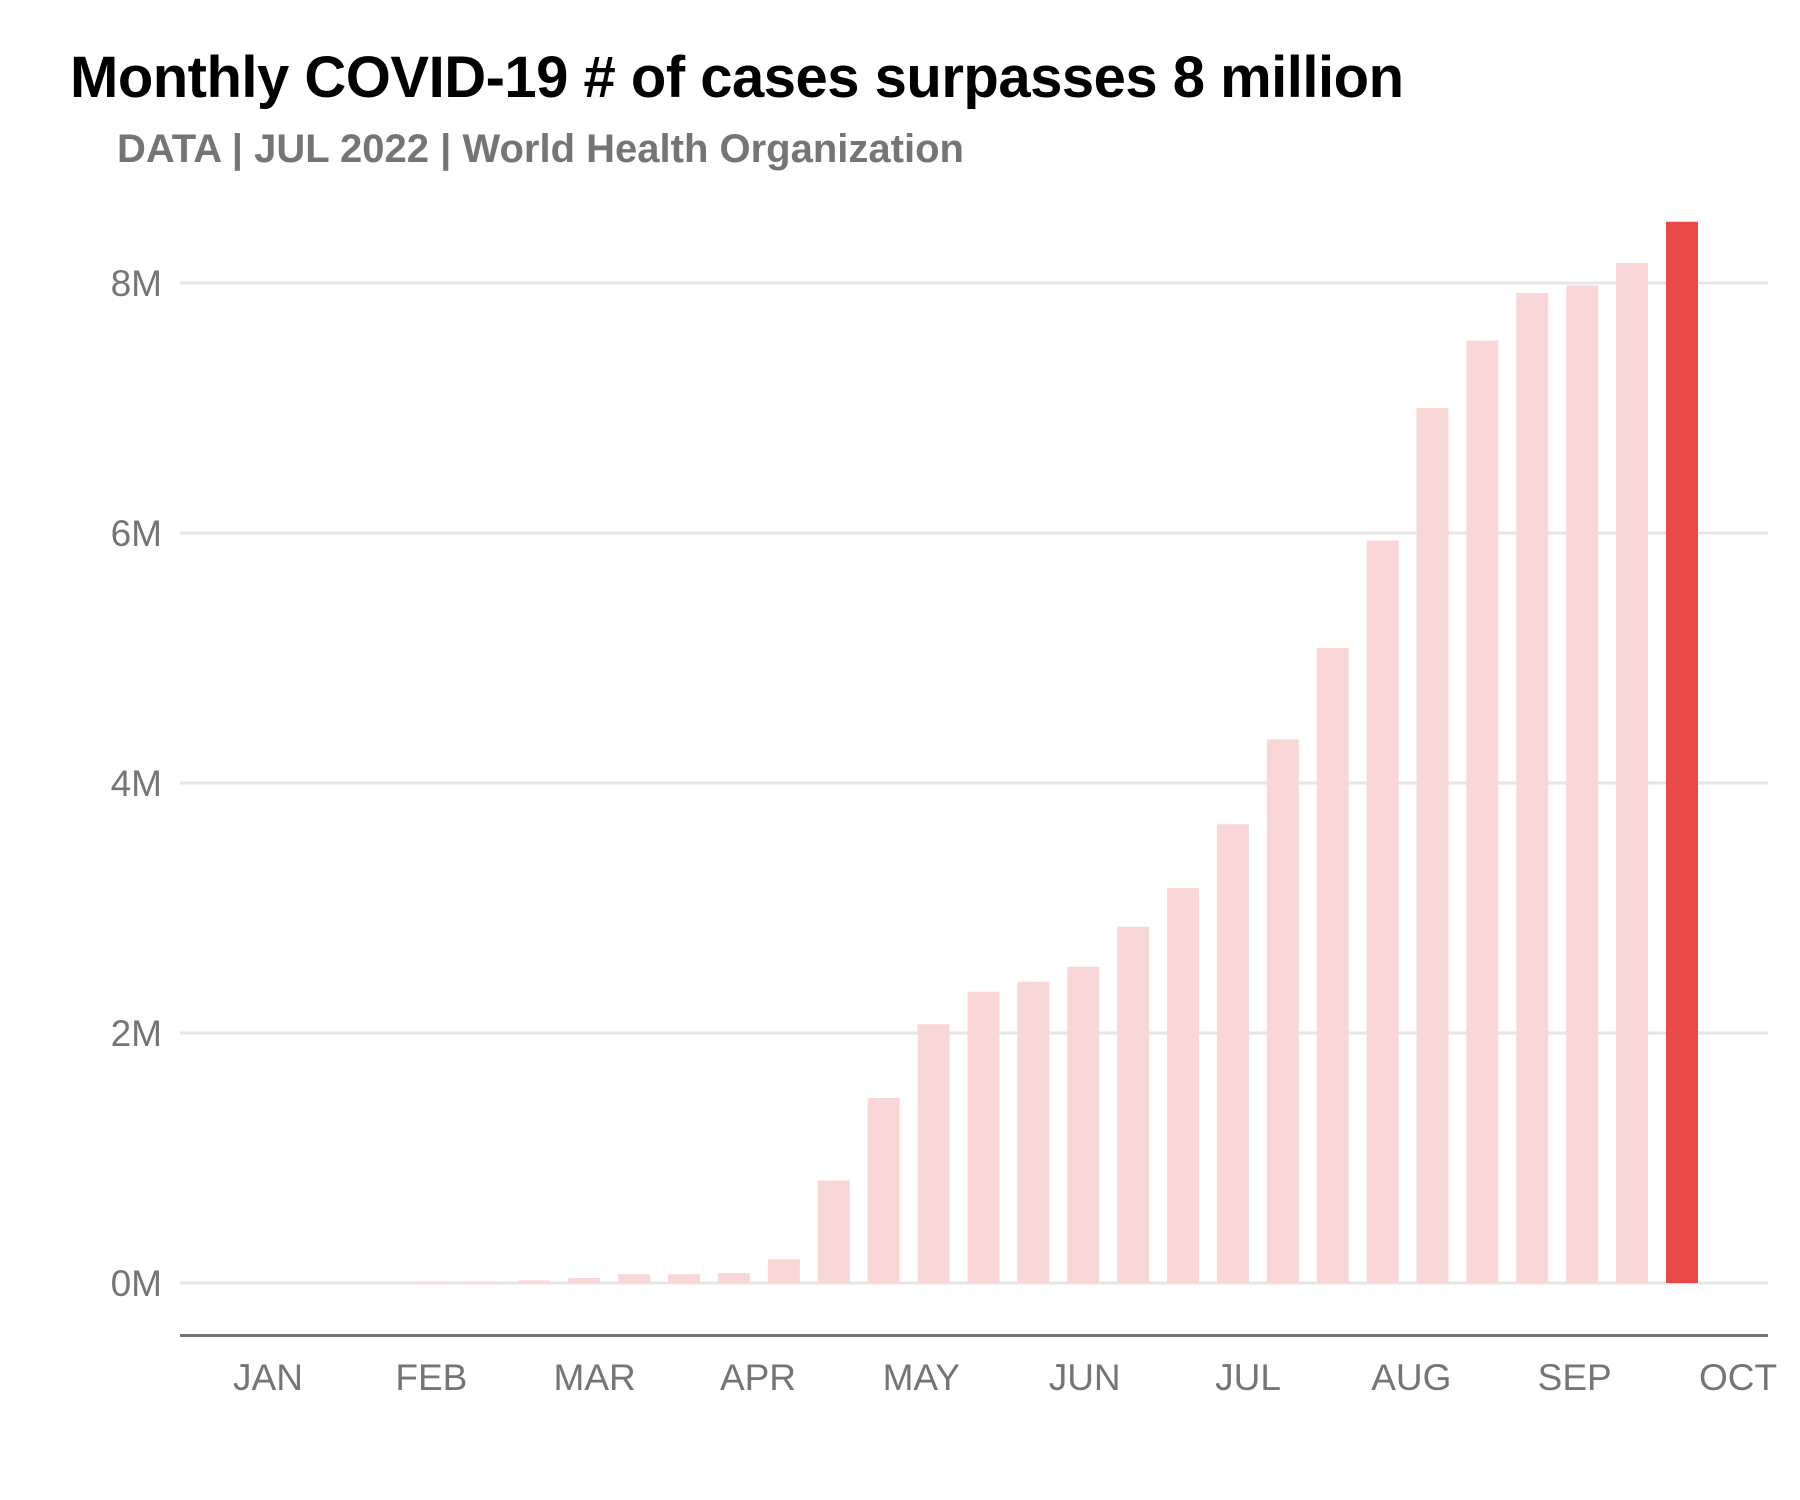  What do you see at coordinates (758, 1377) in the screenshot?
I see `x-tick-label: APR` at bounding box center [758, 1377].